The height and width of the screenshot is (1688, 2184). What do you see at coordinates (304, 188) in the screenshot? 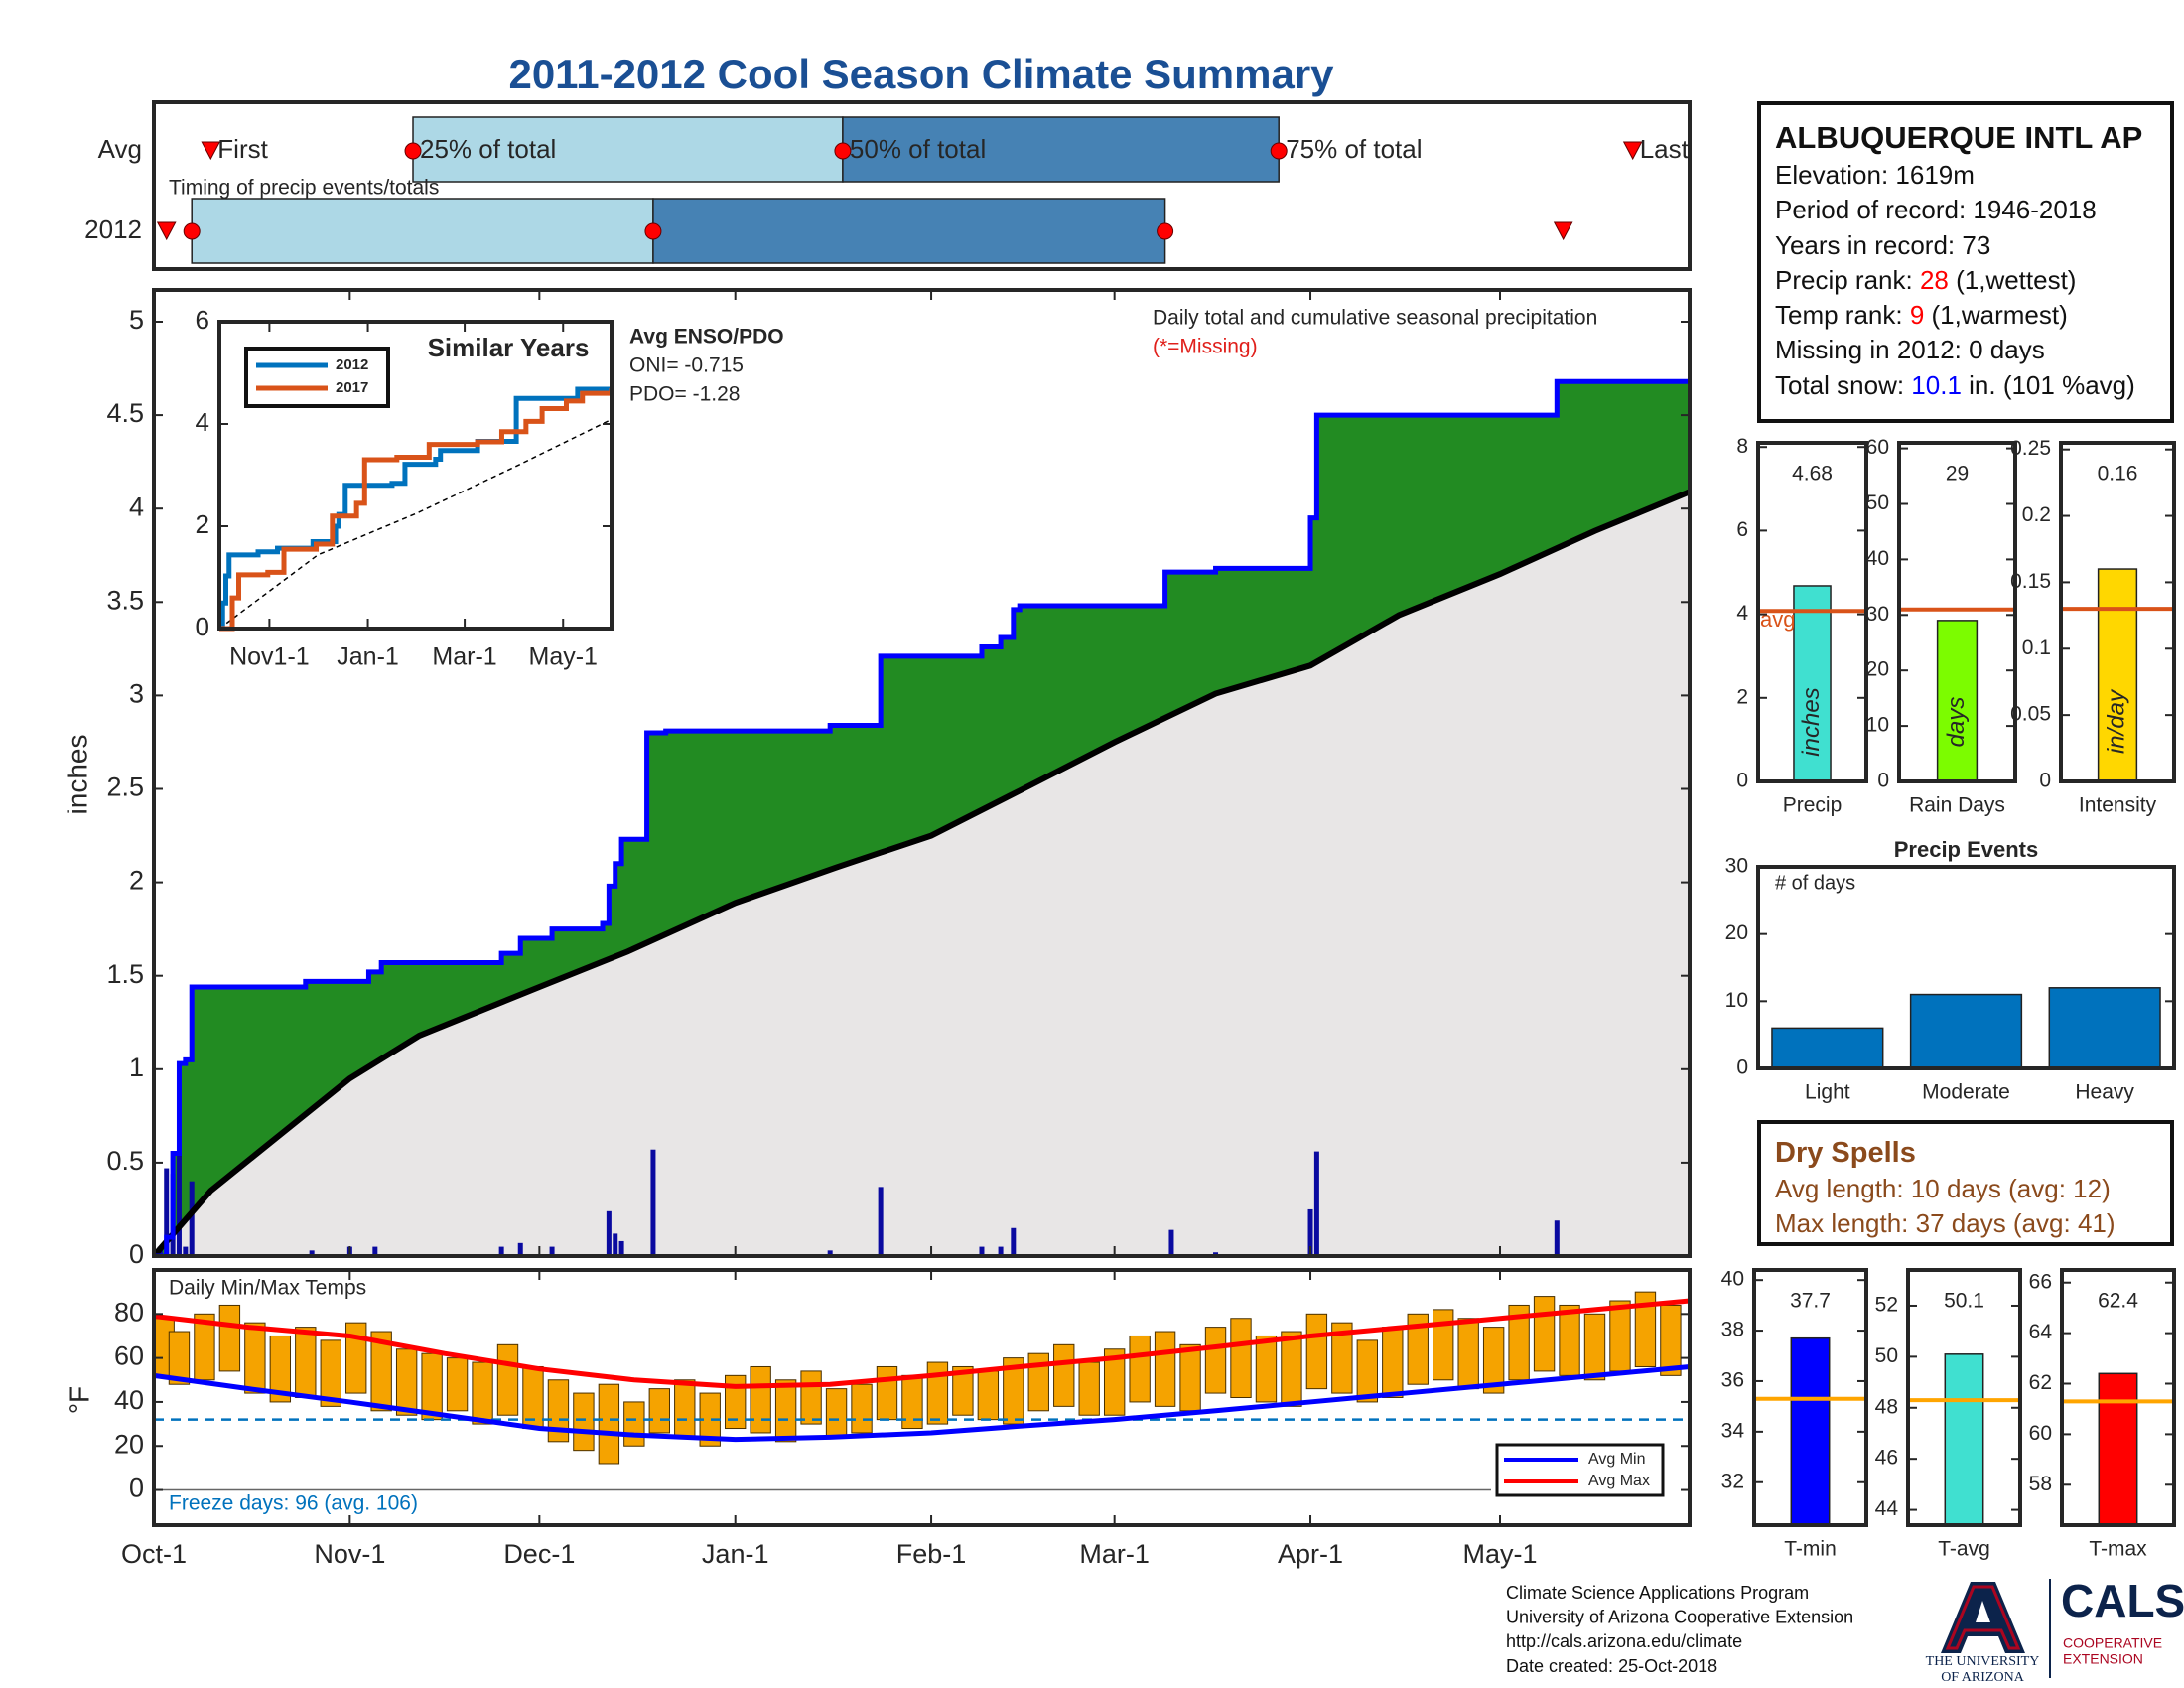
I see `timeline-title: Timing of precip events/totals` at bounding box center [304, 188].